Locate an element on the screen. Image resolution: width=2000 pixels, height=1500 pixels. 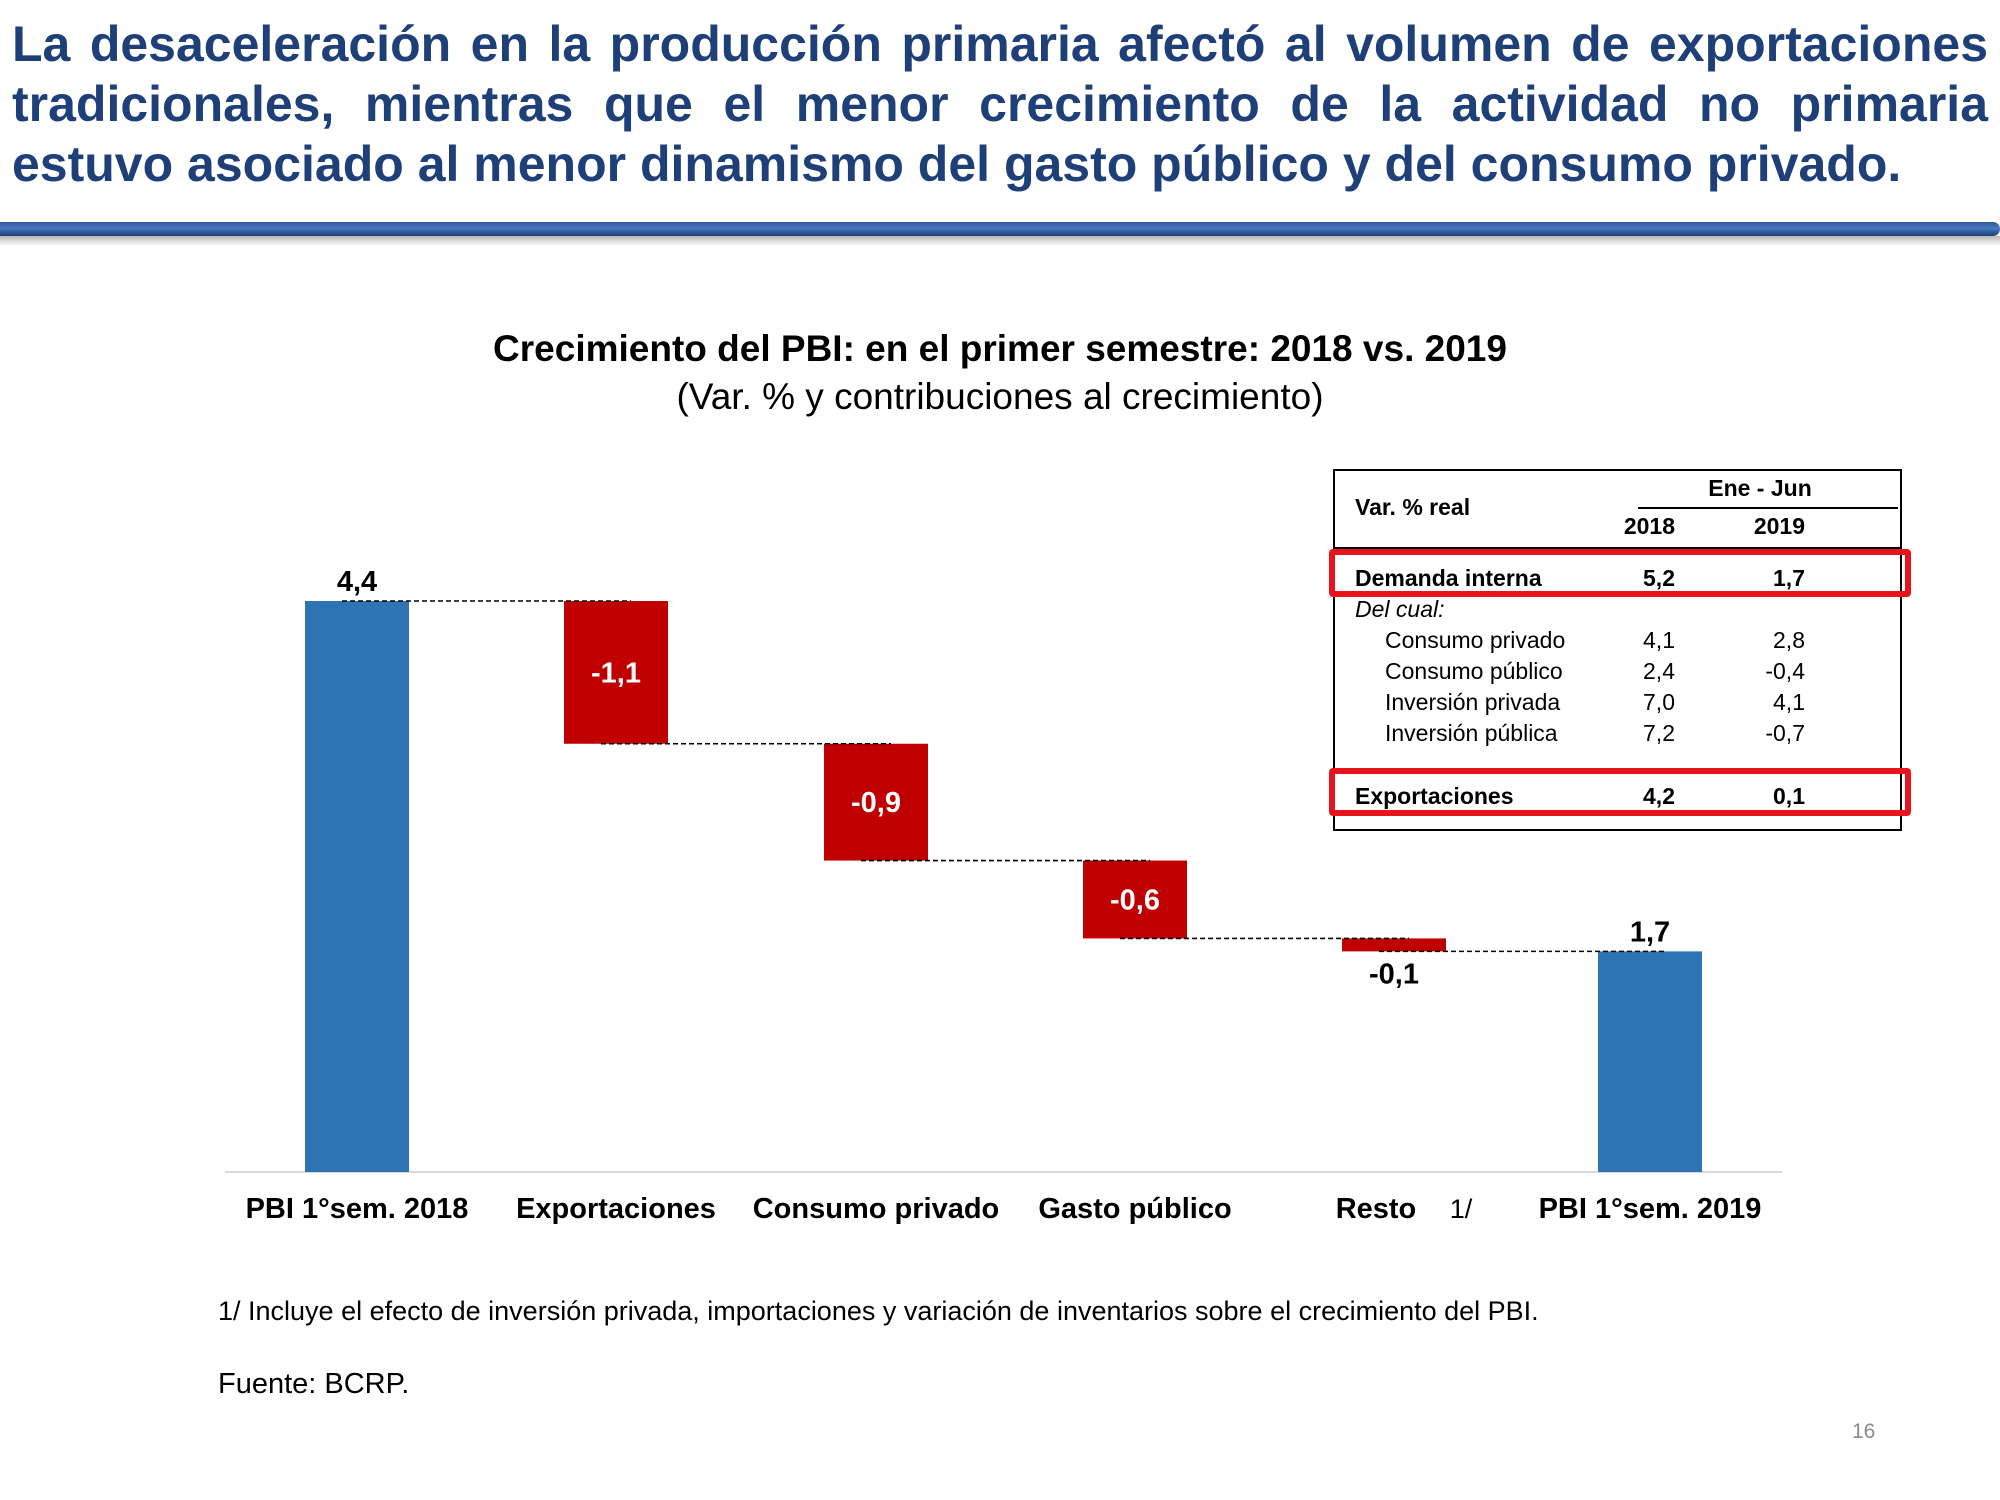
row-consumo-publico-2019: -0,4 is located at coordinates (1785, 671).